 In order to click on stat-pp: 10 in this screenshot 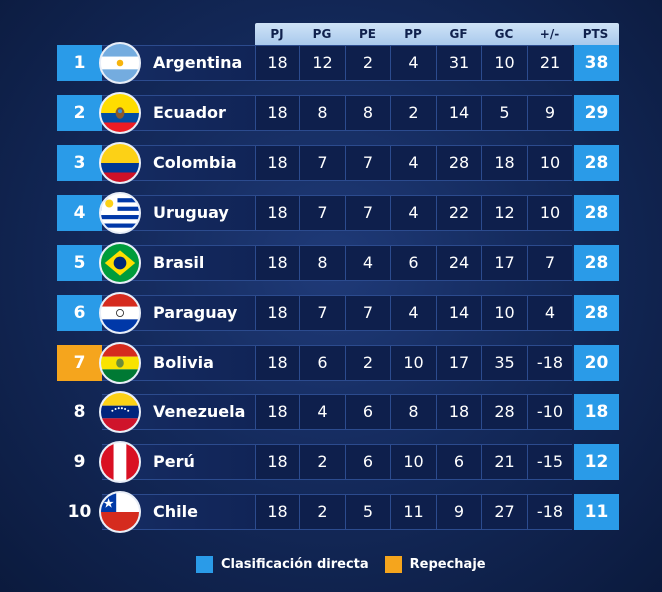, I will do `click(413, 363)`.